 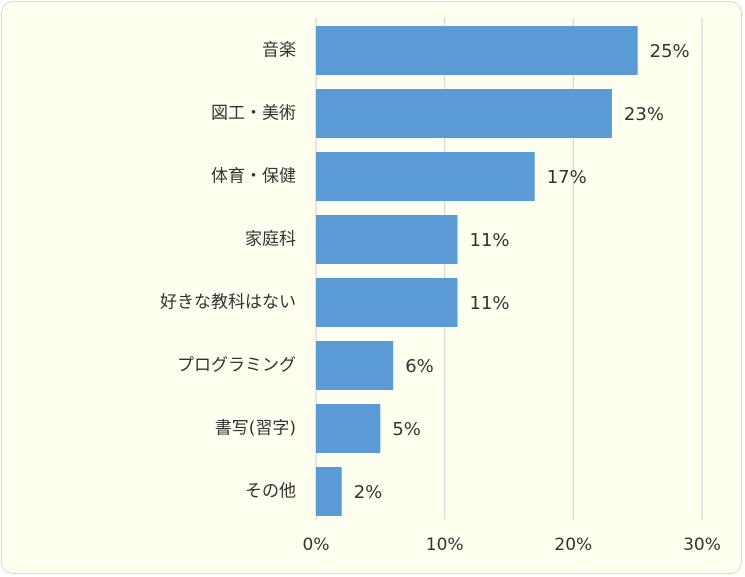 I want to click on data-label-2: 17%, so click(x=567, y=177).